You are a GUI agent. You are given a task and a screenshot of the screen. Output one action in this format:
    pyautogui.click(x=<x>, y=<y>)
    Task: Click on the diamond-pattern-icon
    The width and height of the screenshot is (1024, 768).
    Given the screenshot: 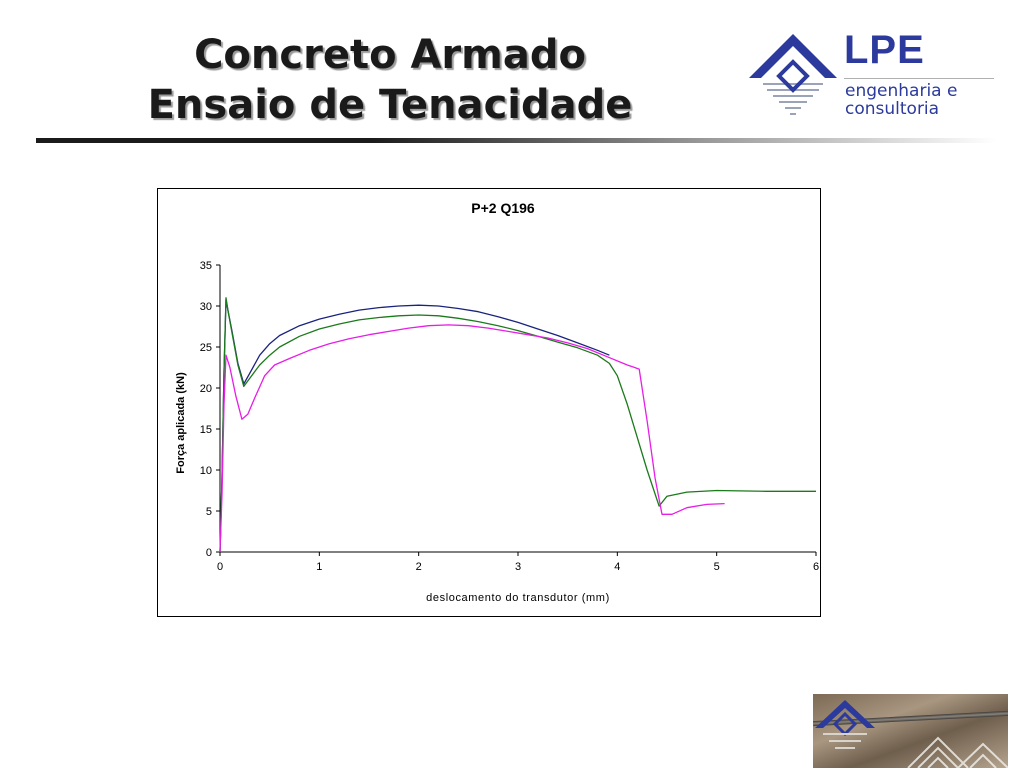 What is the action you would take?
    pyautogui.click(x=957, y=752)
    